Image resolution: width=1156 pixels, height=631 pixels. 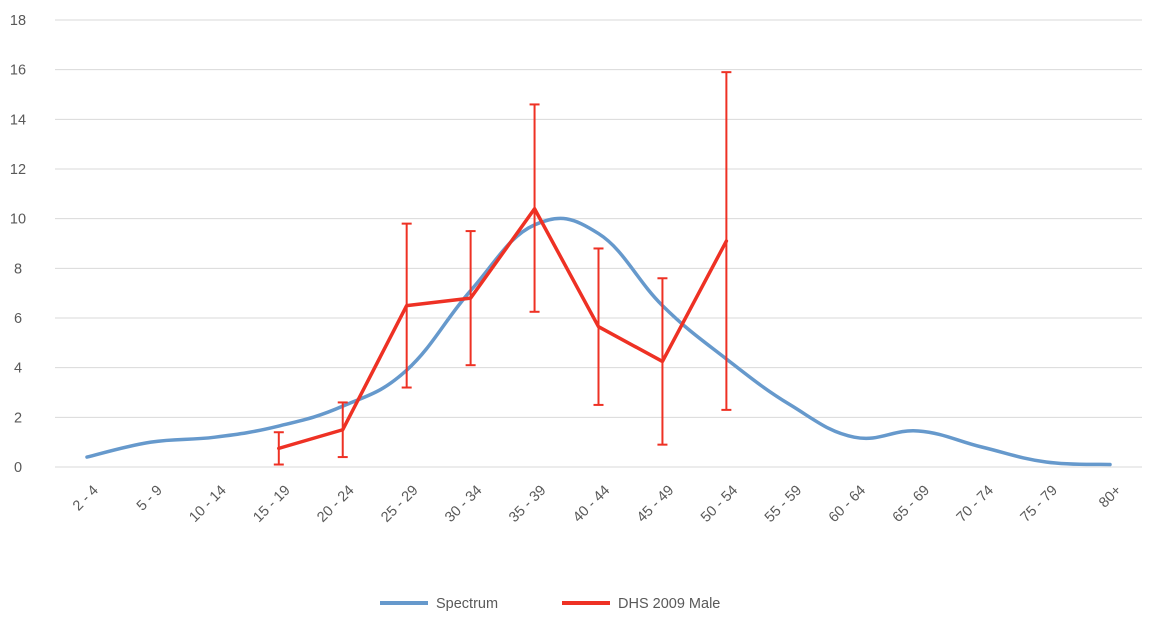 What do you see at coordinates (467, 604) in the screenshot?
I see `legend-label: Spectrum` at bounding box center [467, 604].